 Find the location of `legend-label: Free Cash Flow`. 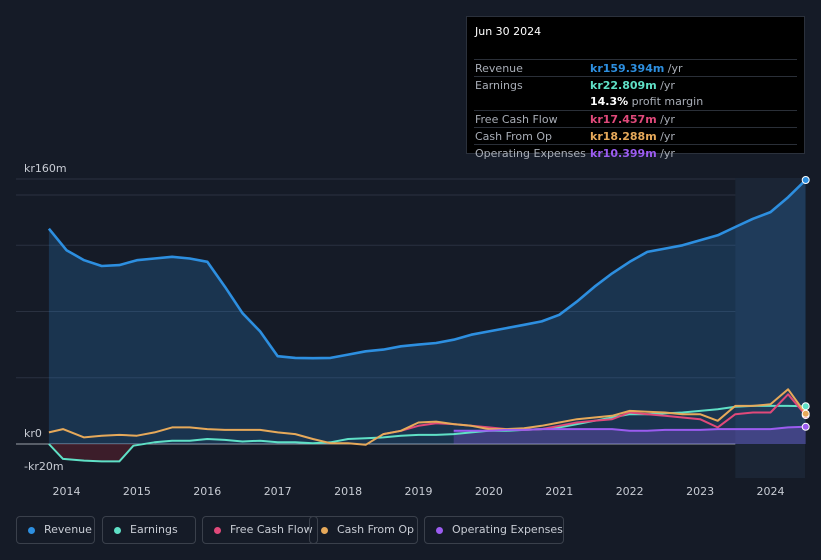

legend-label: Free Cash Flow is located at coordinates (271, 529).